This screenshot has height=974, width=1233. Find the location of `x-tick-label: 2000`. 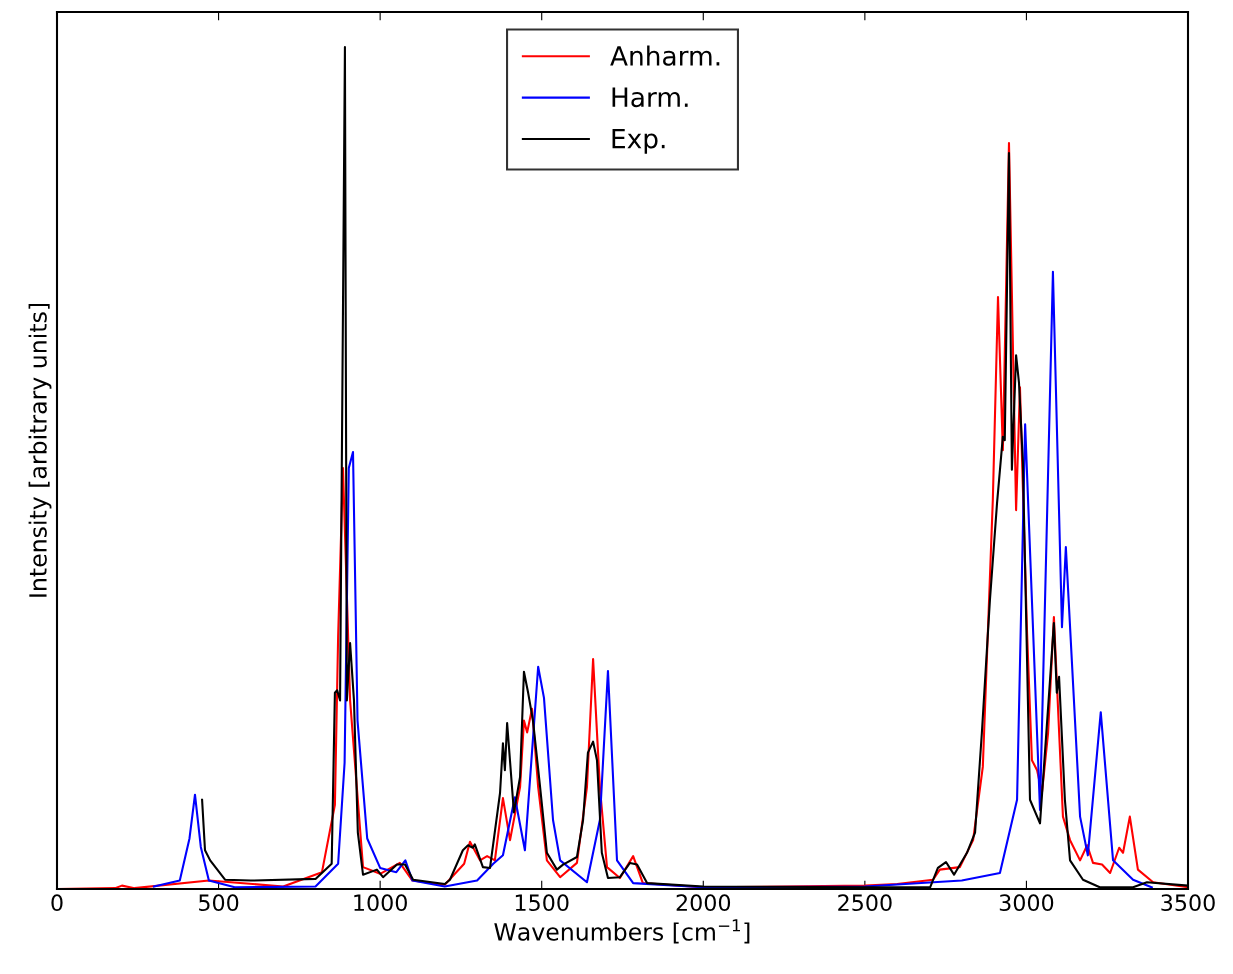

x-tick-label: 2000 is located at coordinates (703, 903).